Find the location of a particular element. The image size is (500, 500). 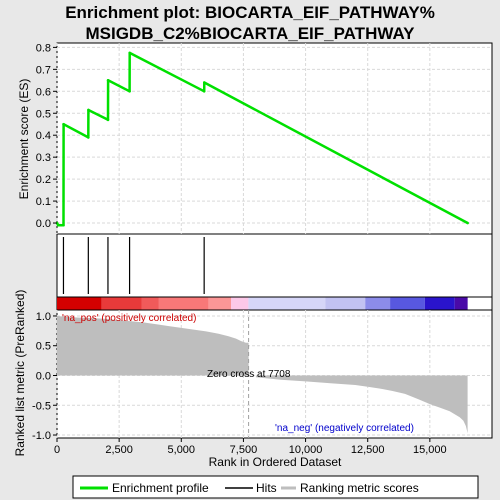

legend-box is located at coordinates (275, 487).